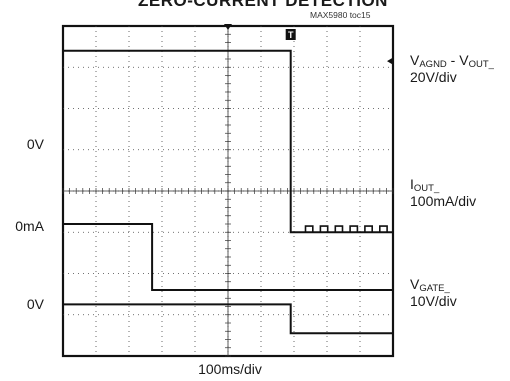 This screenshot has width=510, height=381. I want to click on trigger-position-marker, so click(228, 27).